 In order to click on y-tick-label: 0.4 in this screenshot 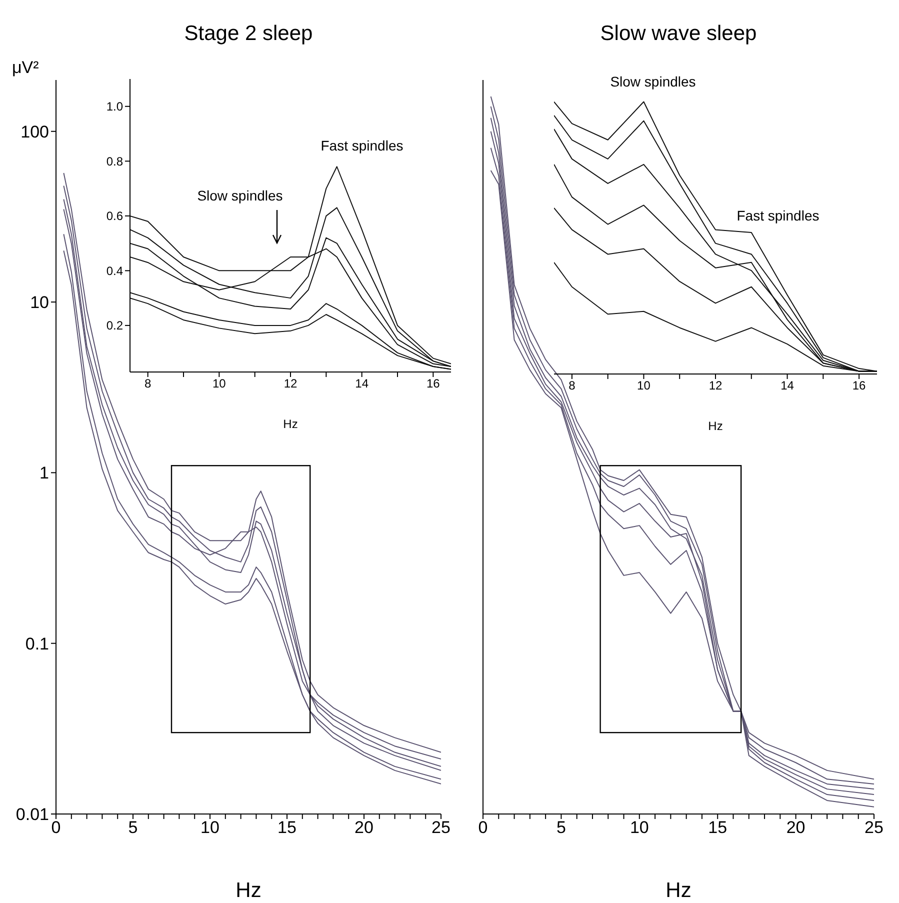, I will do `click(115, 271)`.